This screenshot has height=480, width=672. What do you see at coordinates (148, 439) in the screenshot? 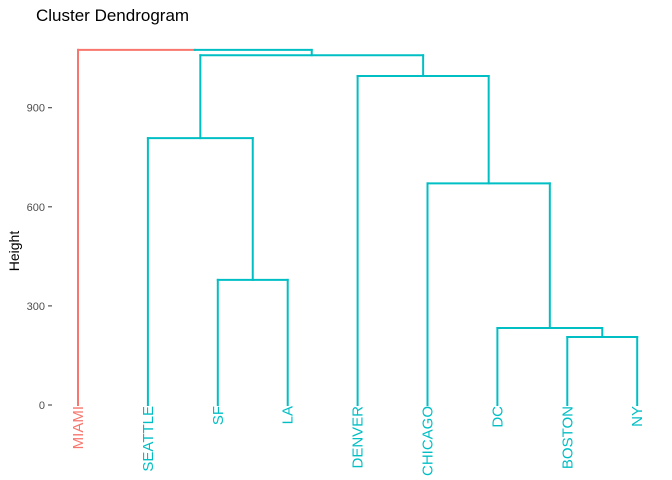
I see `leaf-label: SEATTLE` at bounding box center [148, 439].